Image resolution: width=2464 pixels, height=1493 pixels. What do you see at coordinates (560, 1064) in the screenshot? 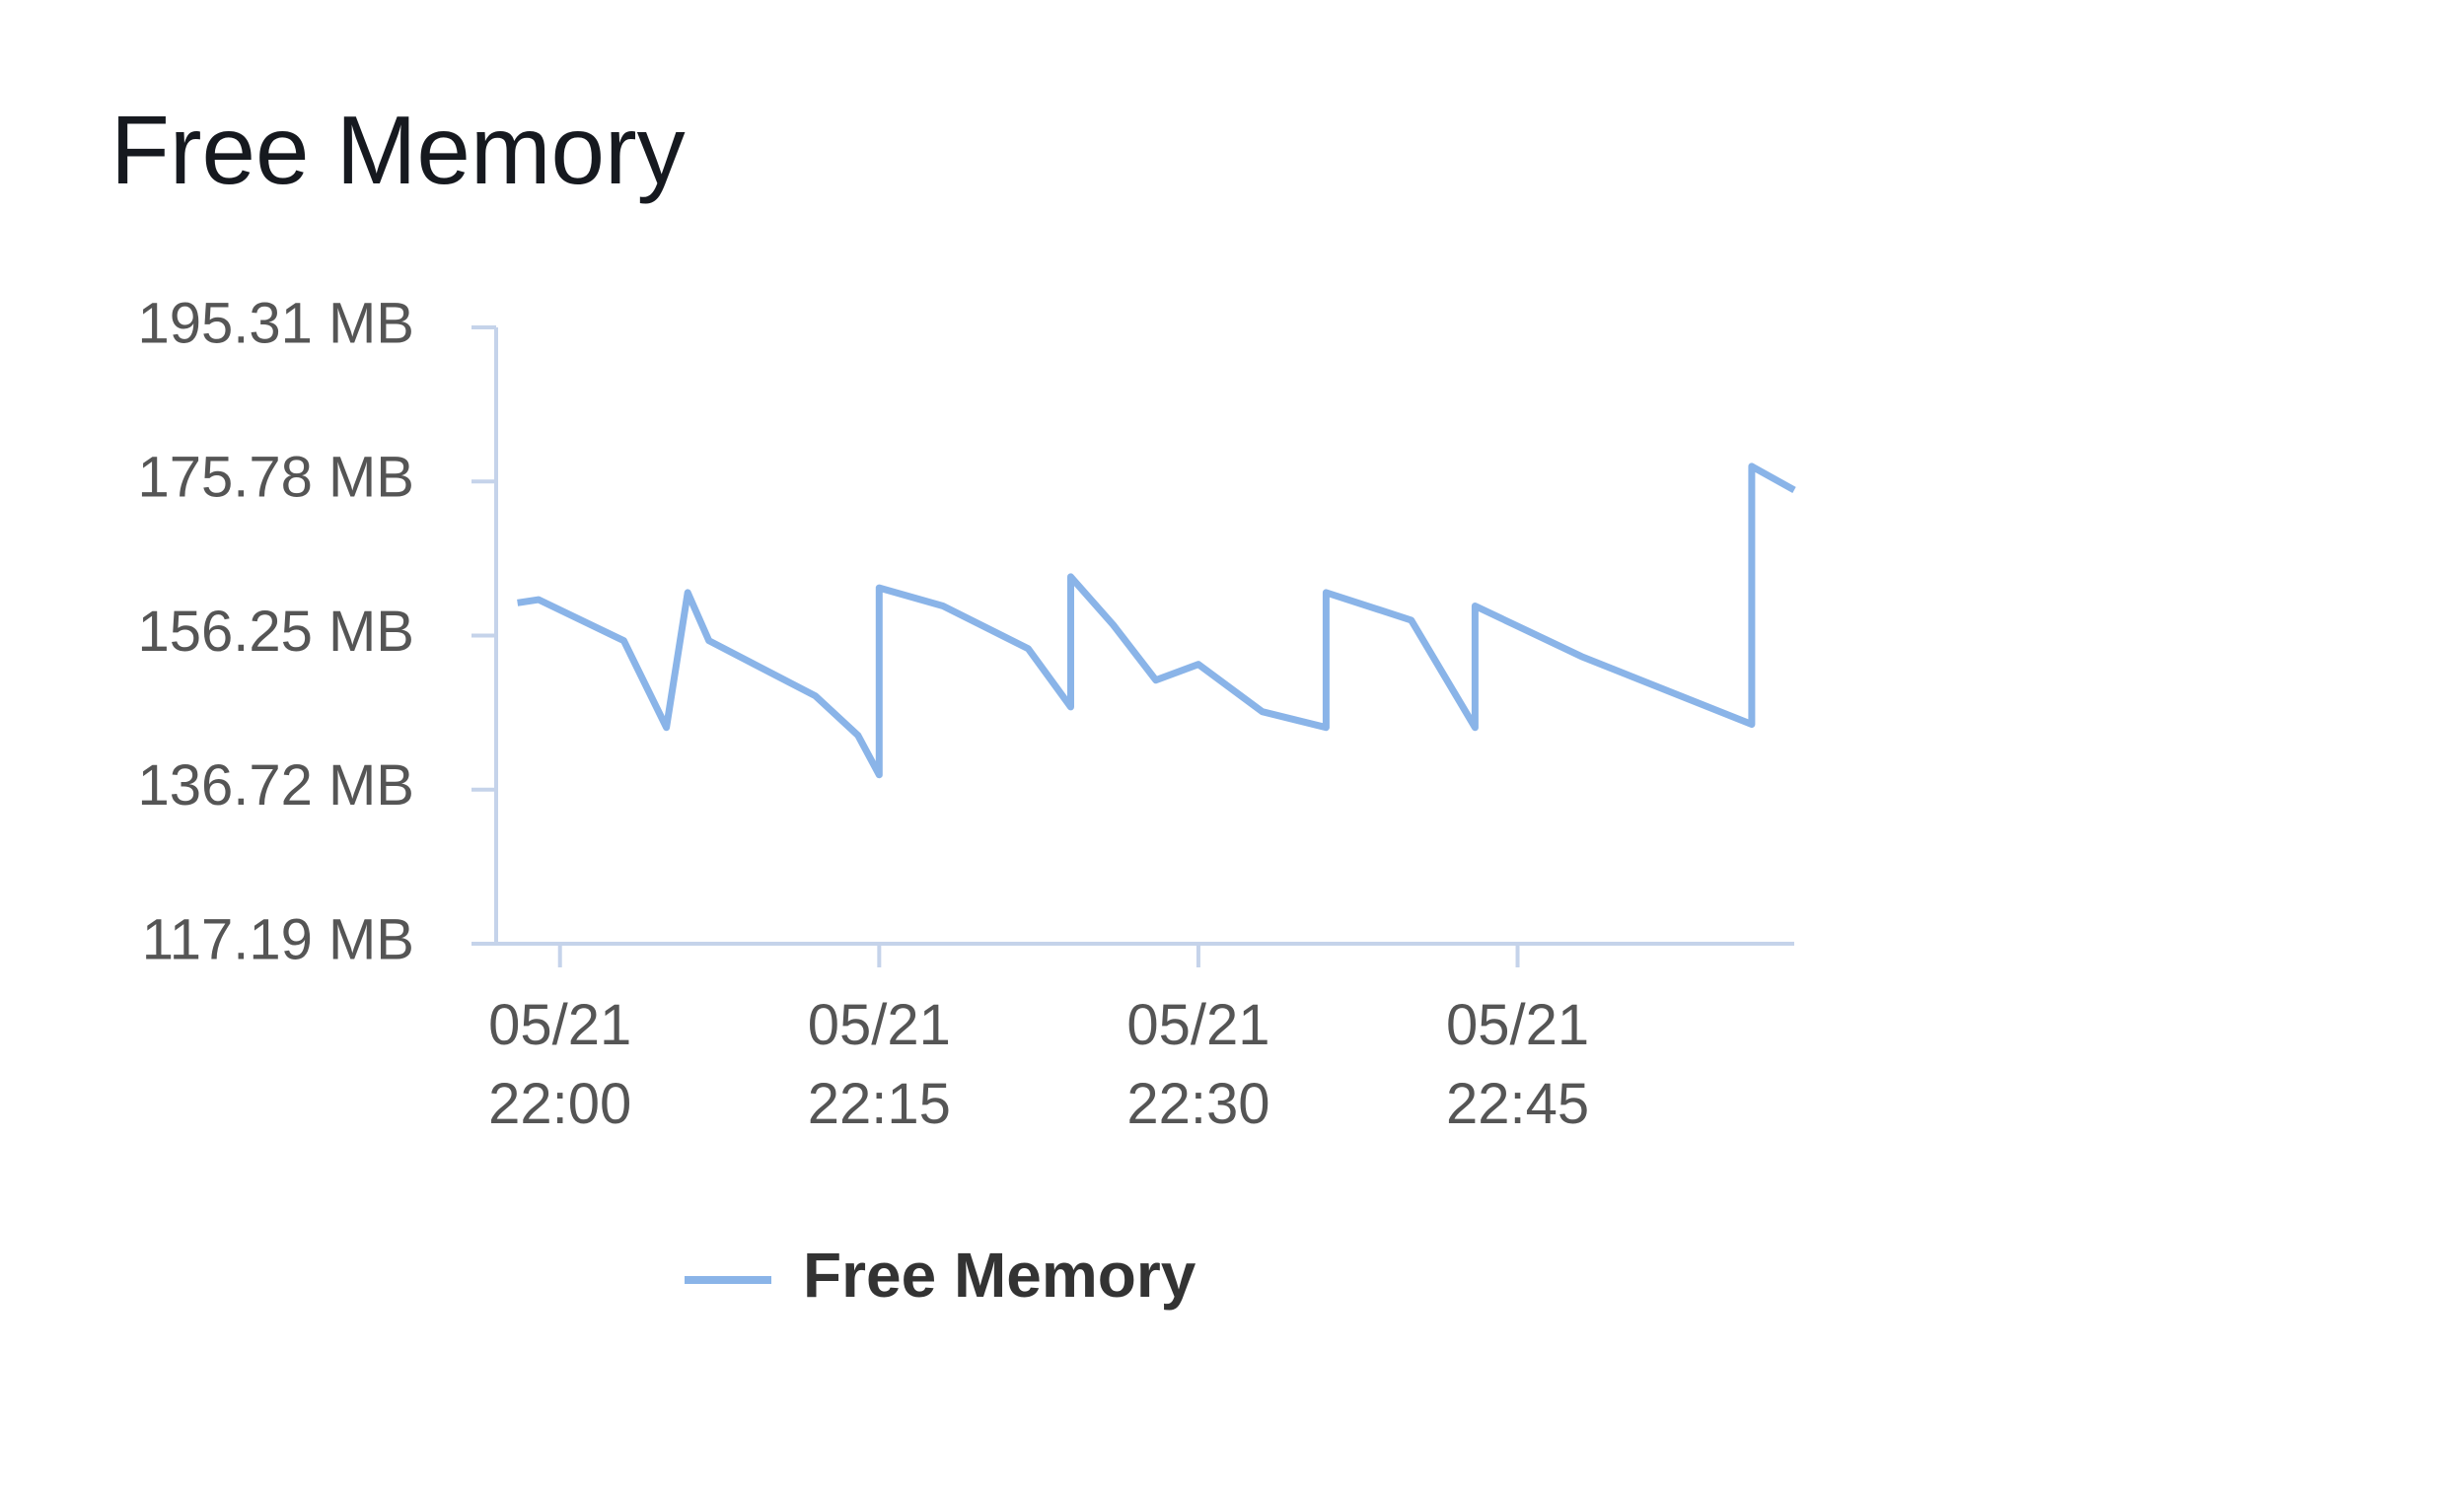
I see `x-tick-label: 05/21 22:00` at bounding box center [560, 1064].